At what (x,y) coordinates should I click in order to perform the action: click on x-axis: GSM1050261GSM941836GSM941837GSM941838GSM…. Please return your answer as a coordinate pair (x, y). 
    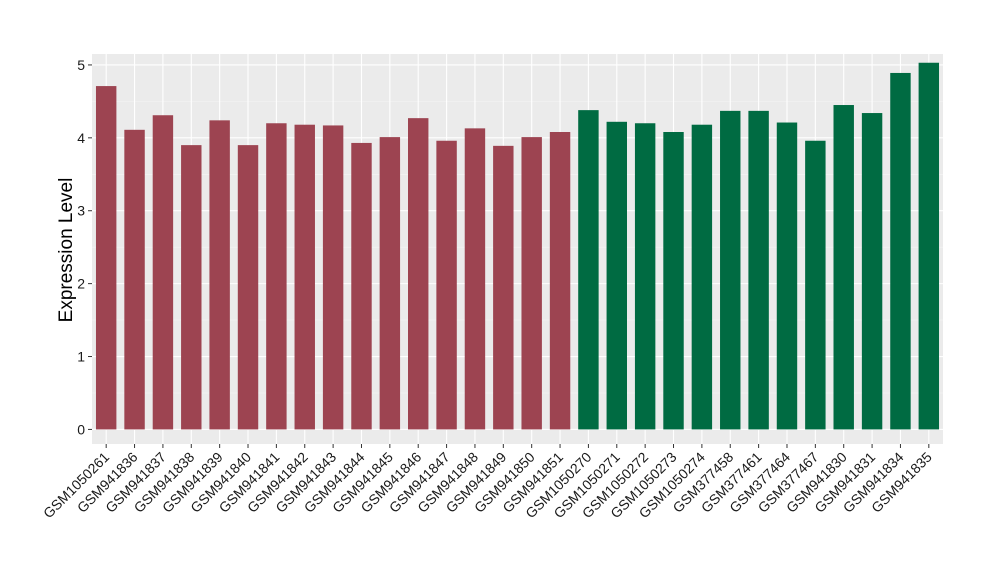
    Looking at the image, I should click on (487, 482).